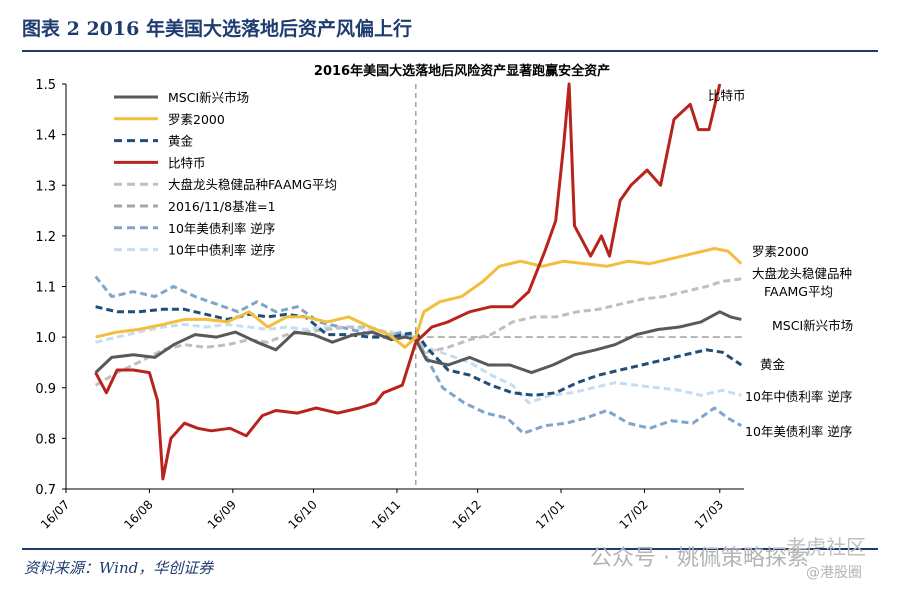 Image resolution: width=902 pixels, height=593 pixels. What do you see at coordinates (208, 97) in the screenshot?
I see `legend-label-msci-em: MSCI新兴市场` at bounding box center [208, 97].